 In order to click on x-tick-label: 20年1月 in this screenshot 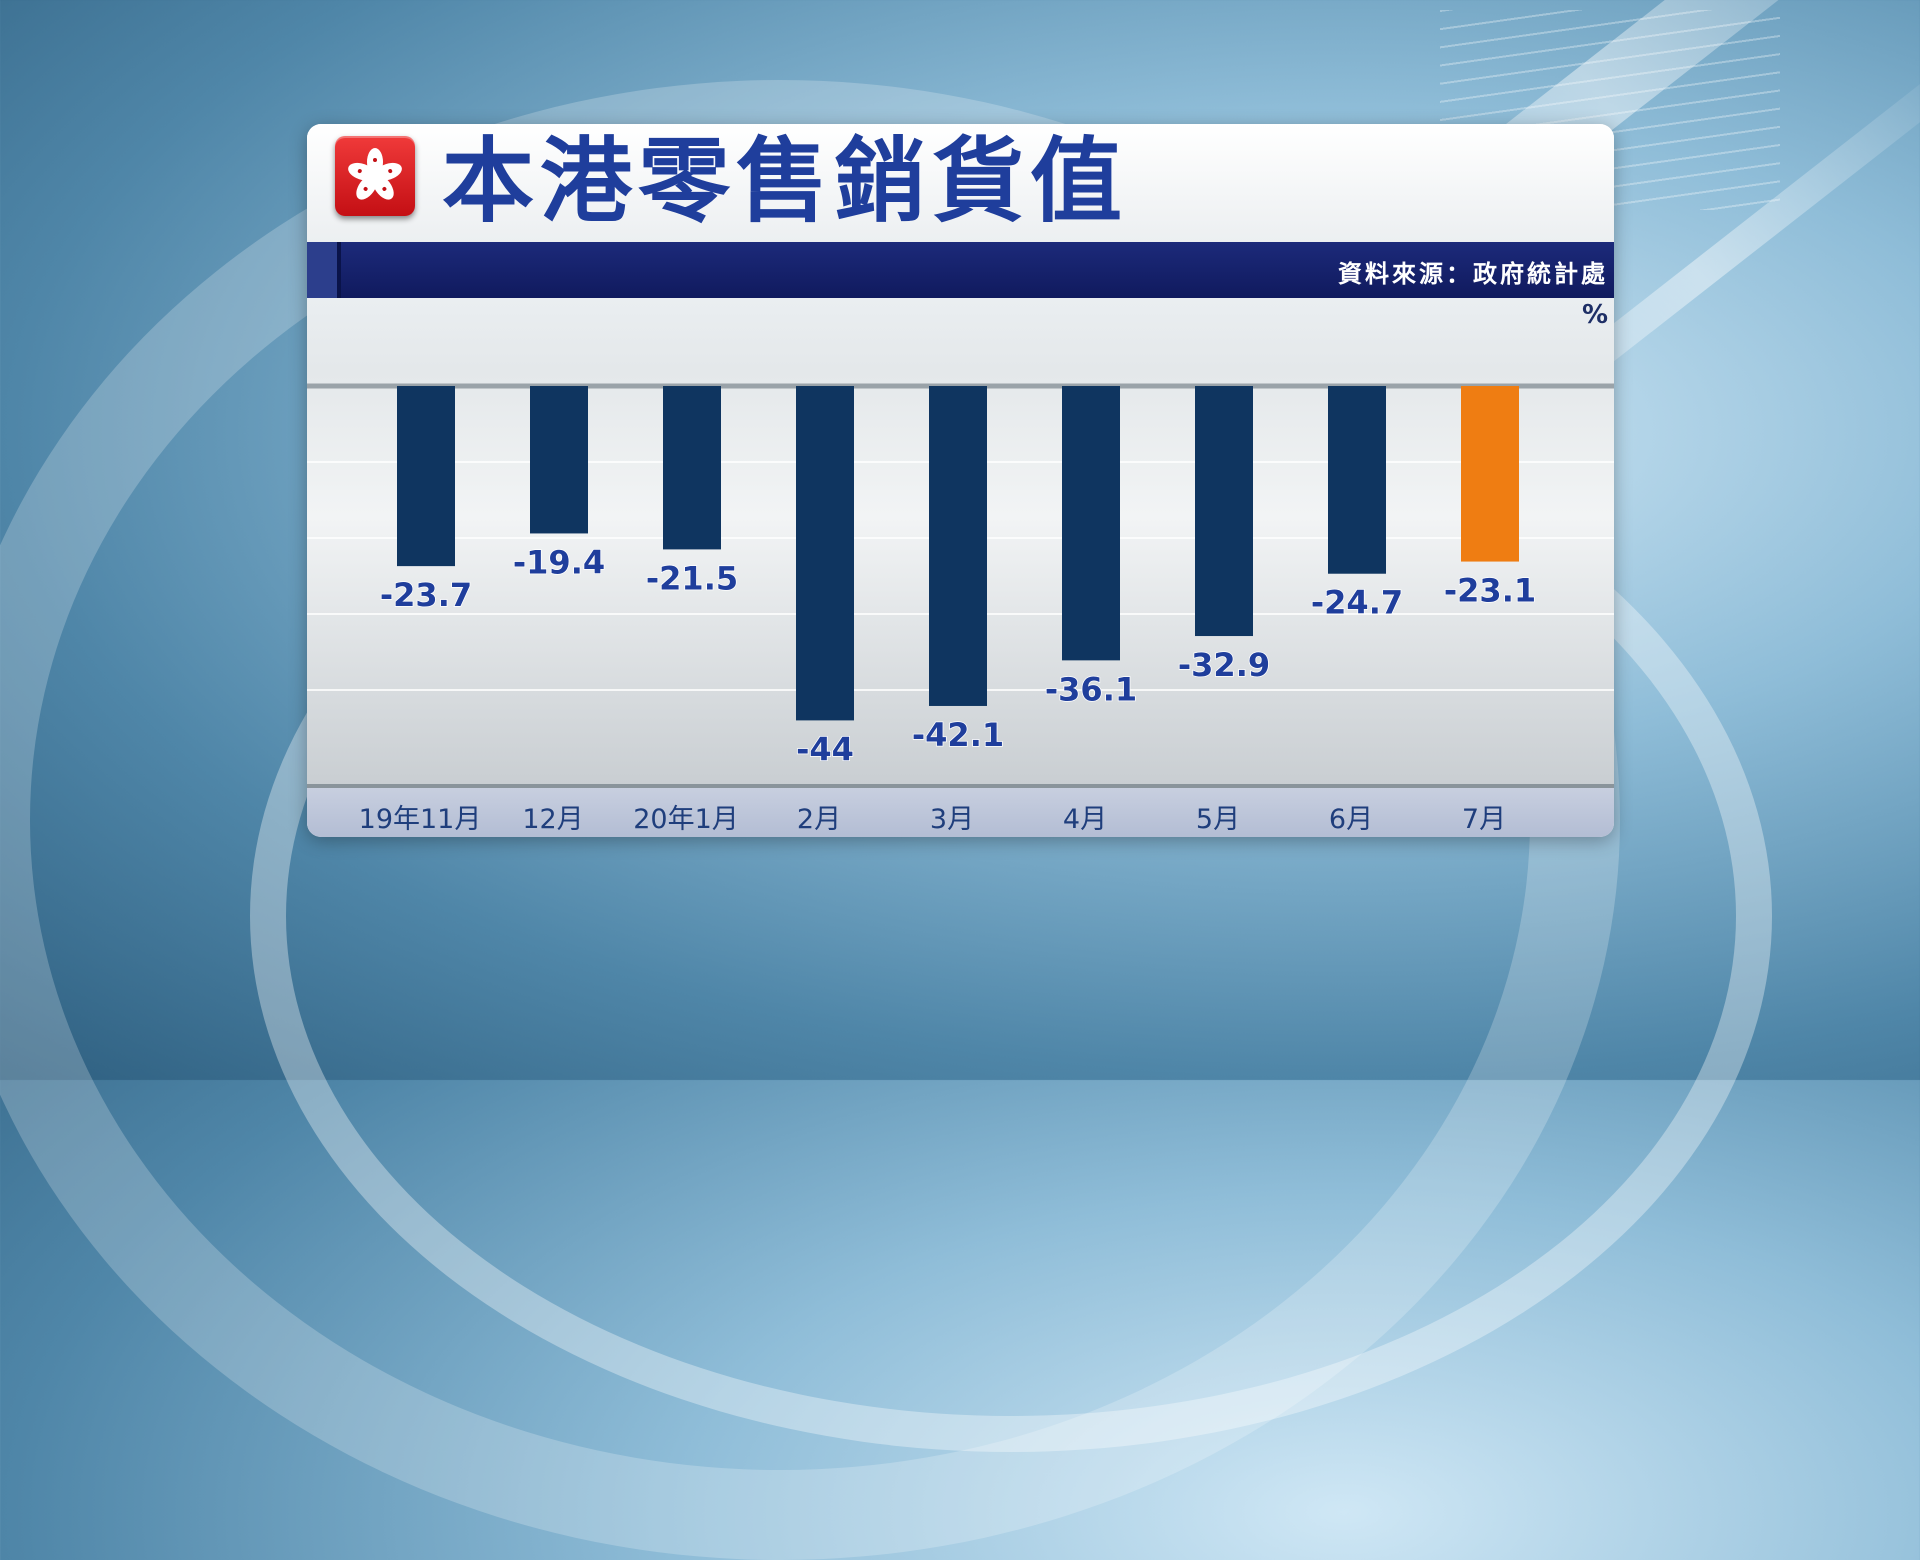, I will do `click(686, 819)`.